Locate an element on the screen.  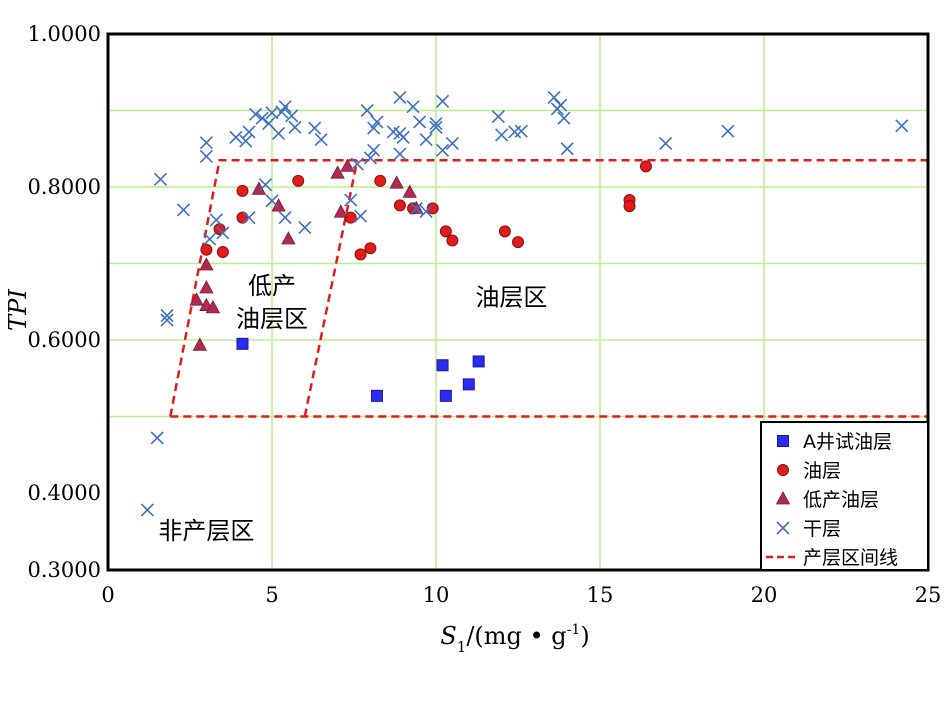
x-tick-label: 20 is located at coordinates (764, 595).